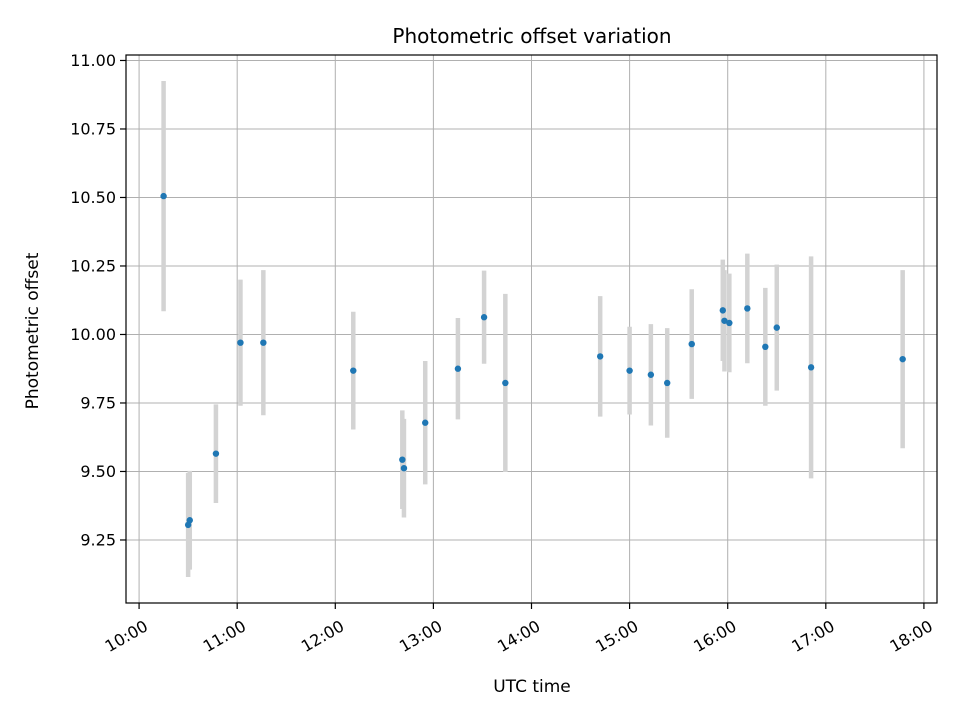  What do you see at coordinates (532, 687) in the screenshot?
I see `x-axis-title: UTC time` at bounding box center [532, 687].